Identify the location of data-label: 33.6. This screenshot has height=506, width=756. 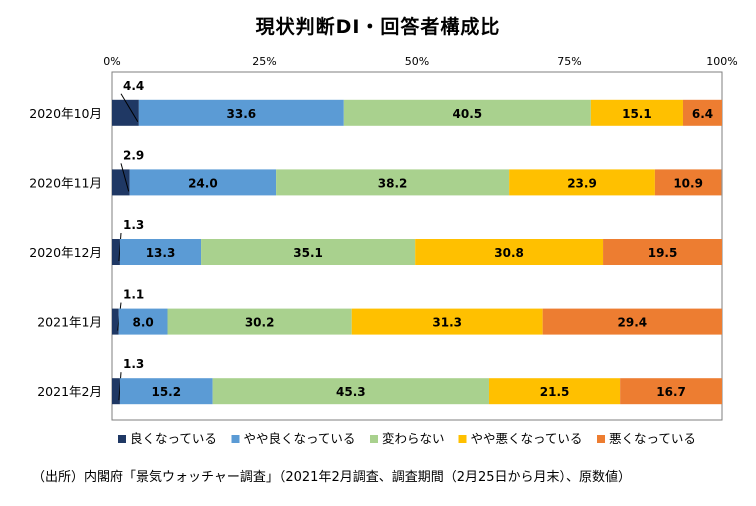
(242, 114).